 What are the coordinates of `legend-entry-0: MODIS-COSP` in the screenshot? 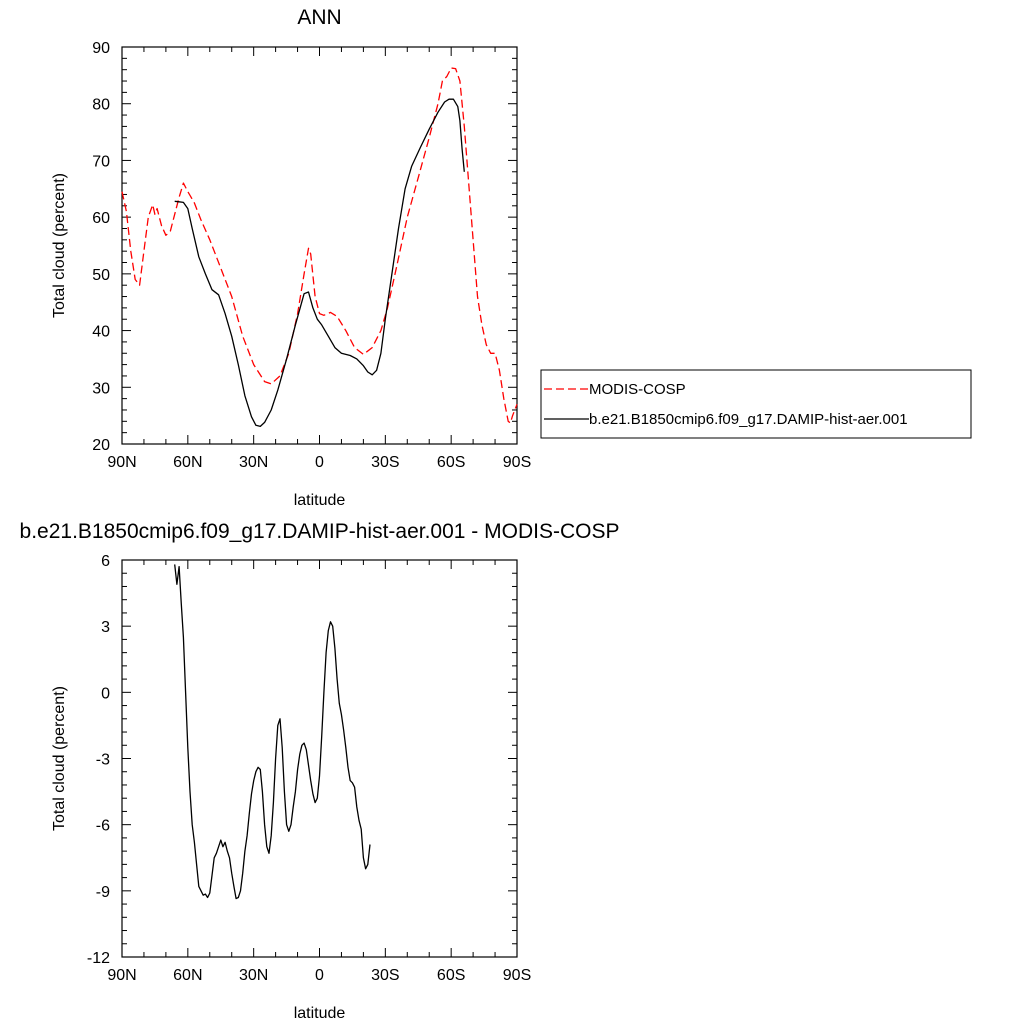 It's located at (637, 389).